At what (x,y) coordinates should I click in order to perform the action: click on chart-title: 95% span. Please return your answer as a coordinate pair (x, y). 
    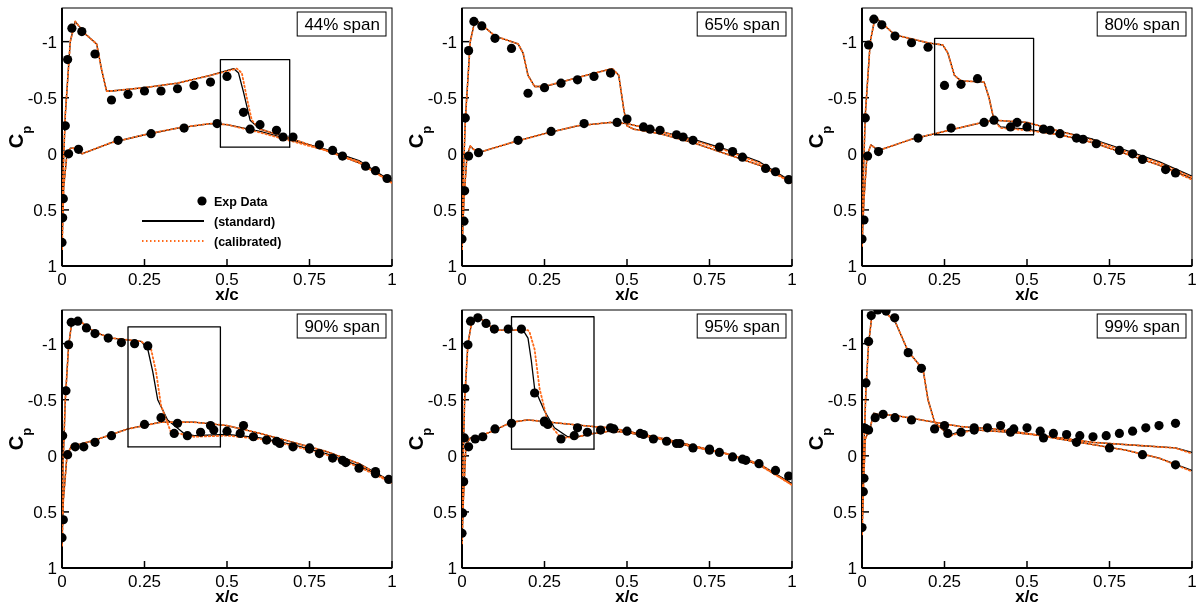
    Looking at the image, I should click on (742, 326).